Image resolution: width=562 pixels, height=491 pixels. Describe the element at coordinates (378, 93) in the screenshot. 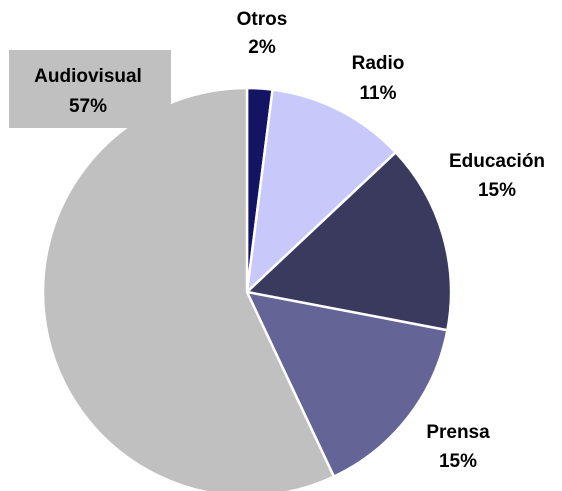

I see `slice-value-label: 11%` at that location.